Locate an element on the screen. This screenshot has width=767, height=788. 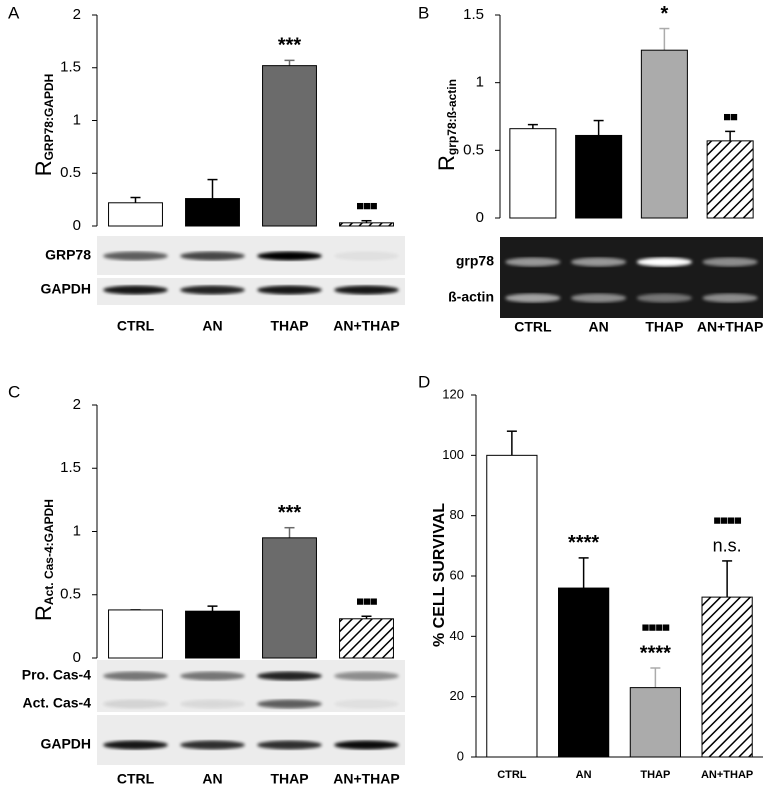
y-tick-label: 120 is located at coordinates (453, 393).